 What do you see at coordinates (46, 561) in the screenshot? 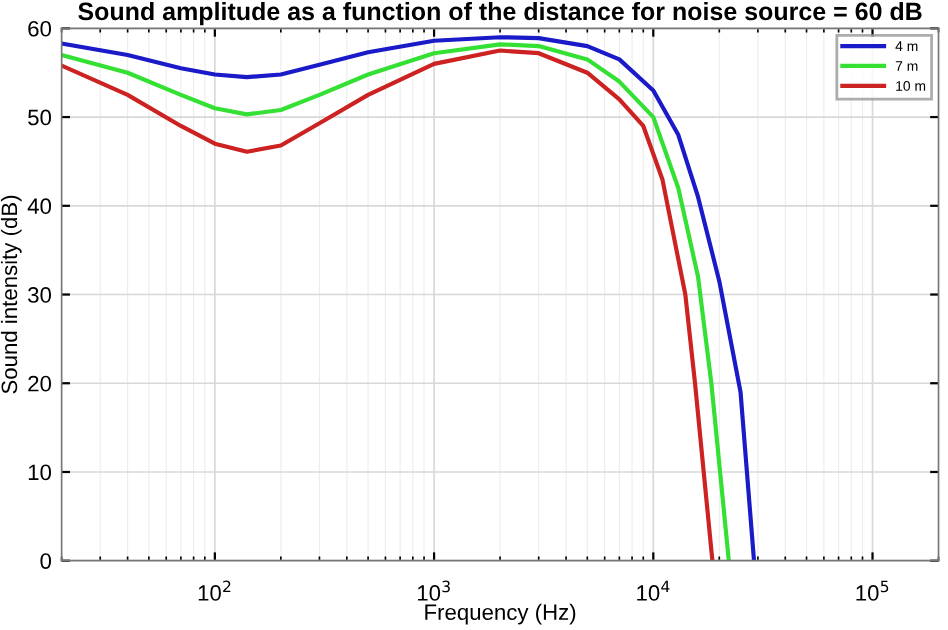
I see `y-tick-label: 0` at bounding box center [46, 561].